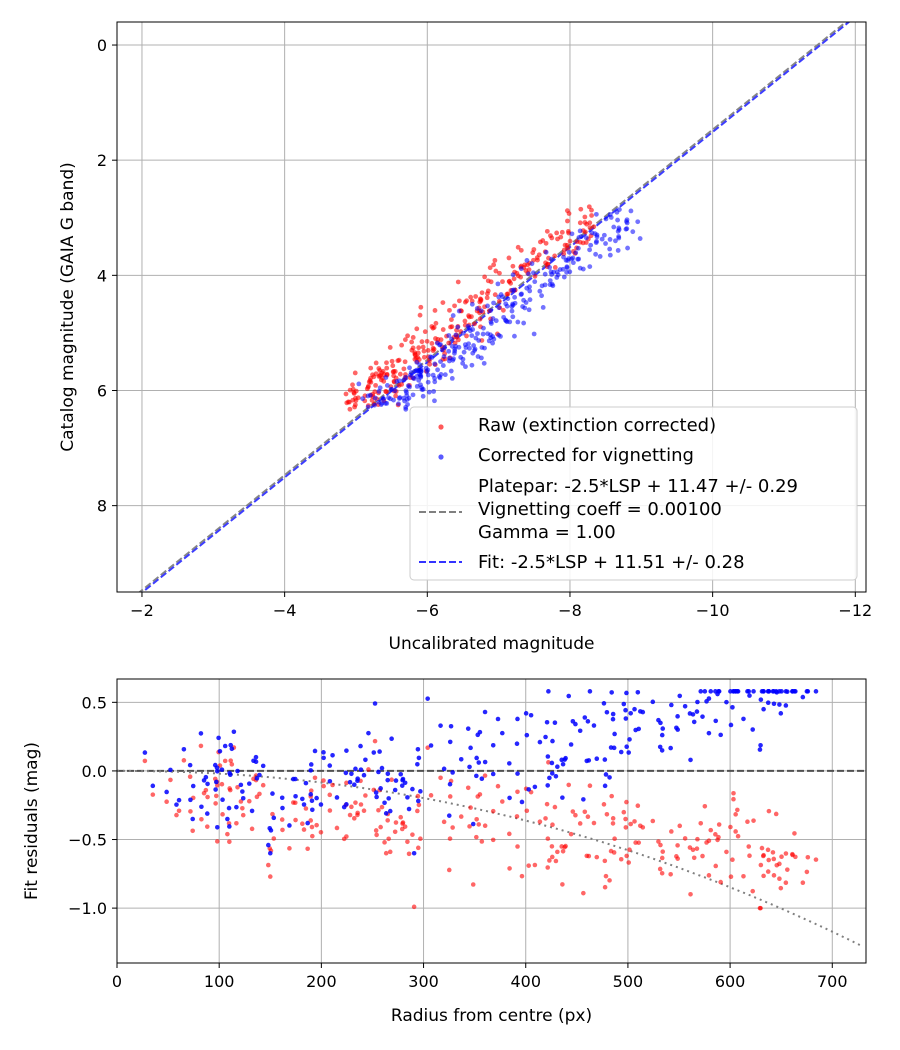 This screenshot has height=1050, width=900. What do you see at coordinates (102, 45) in the screenshot?
I see `top-y-tick-label: 0` at bounding box center [102, 45].